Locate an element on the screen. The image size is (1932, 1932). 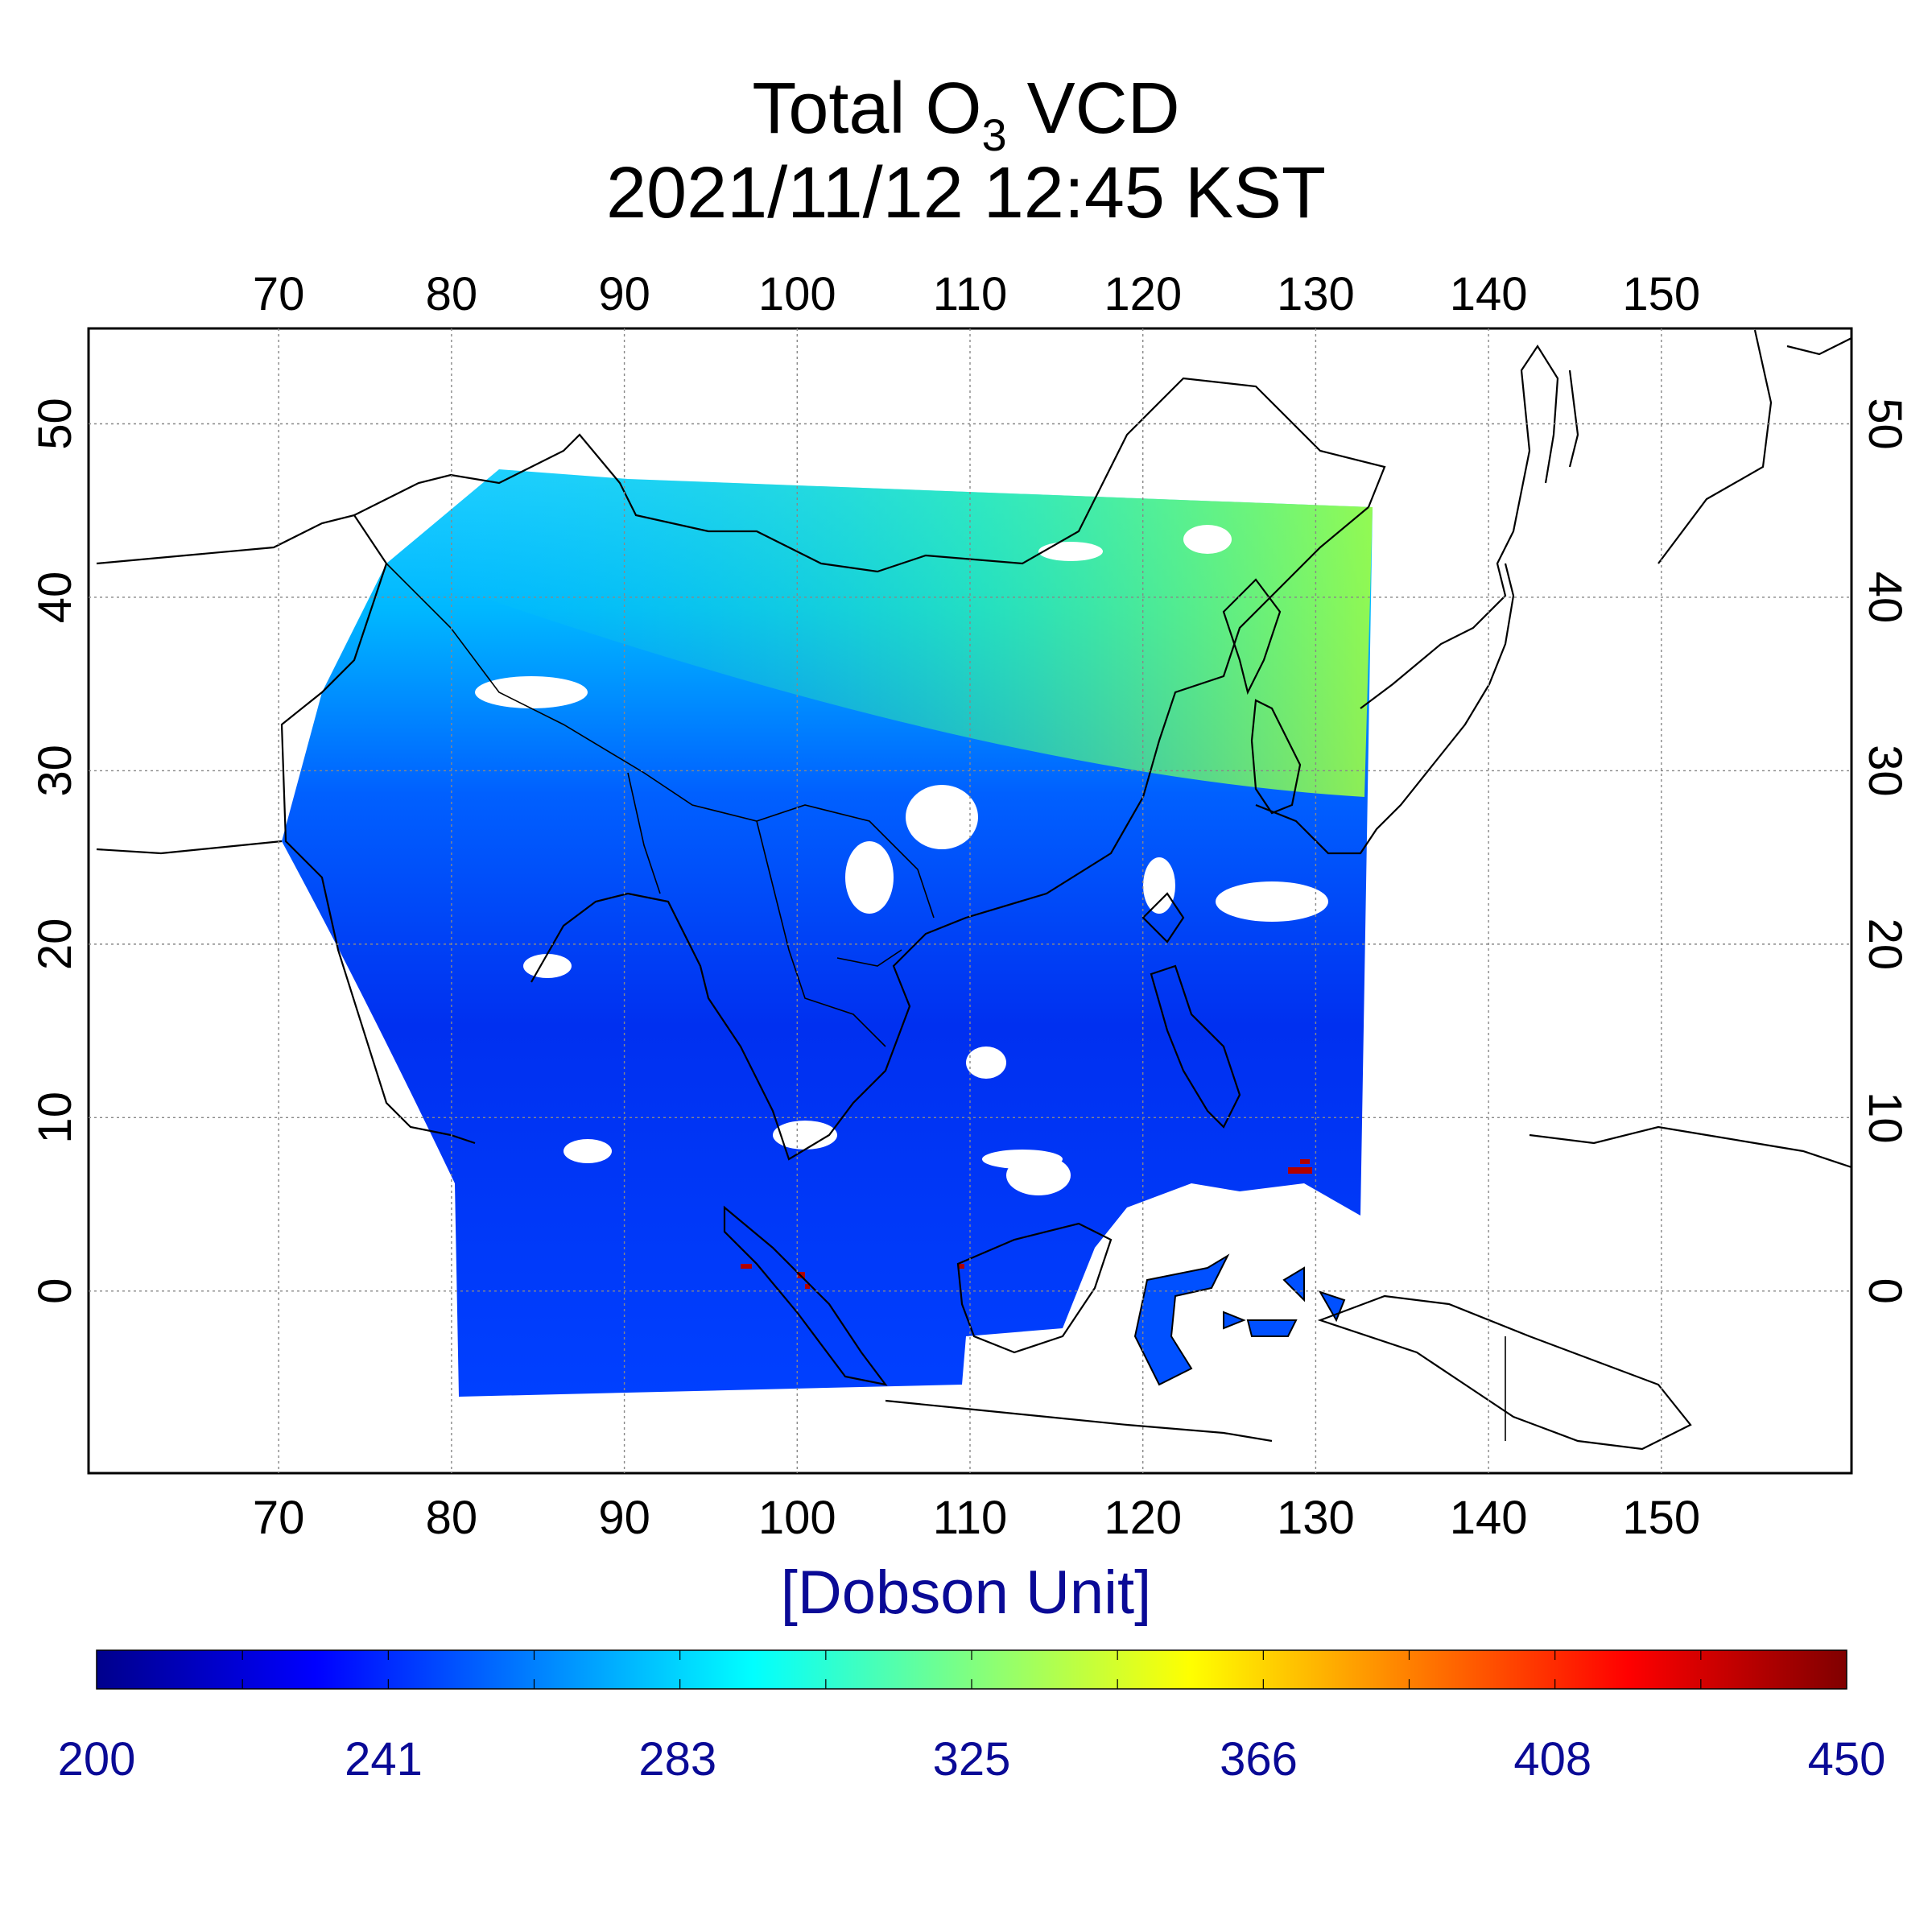
colorbar-label: 241 is located at coordinates (384, 1759).